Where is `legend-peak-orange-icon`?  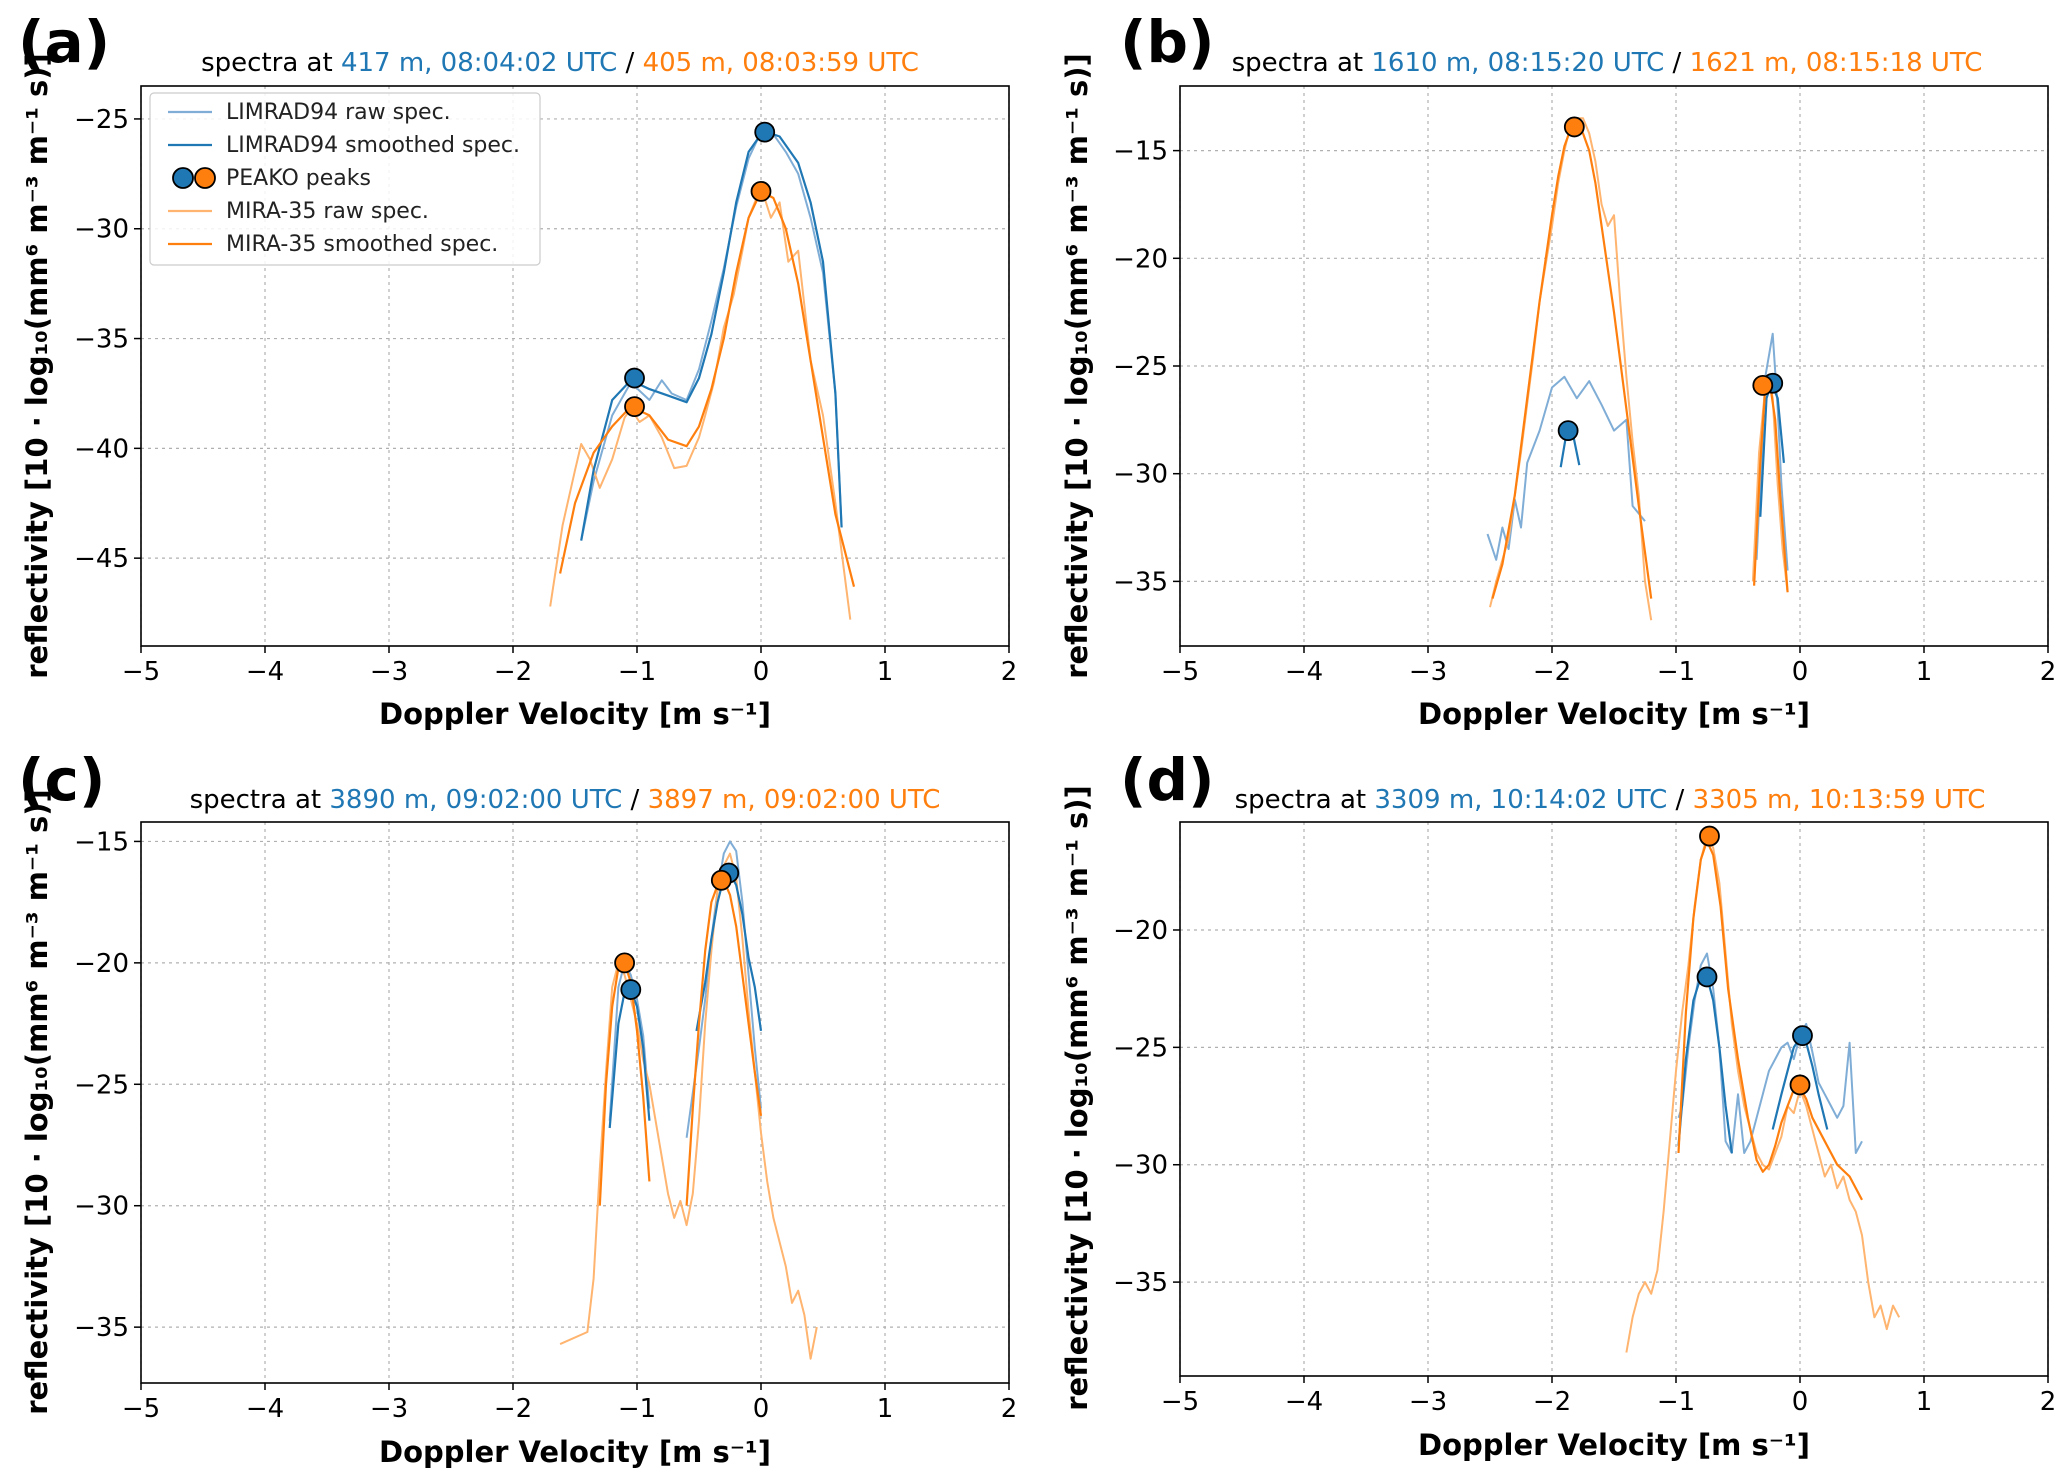
legend-peak-orange-icon is located at coordinates (205, 178).